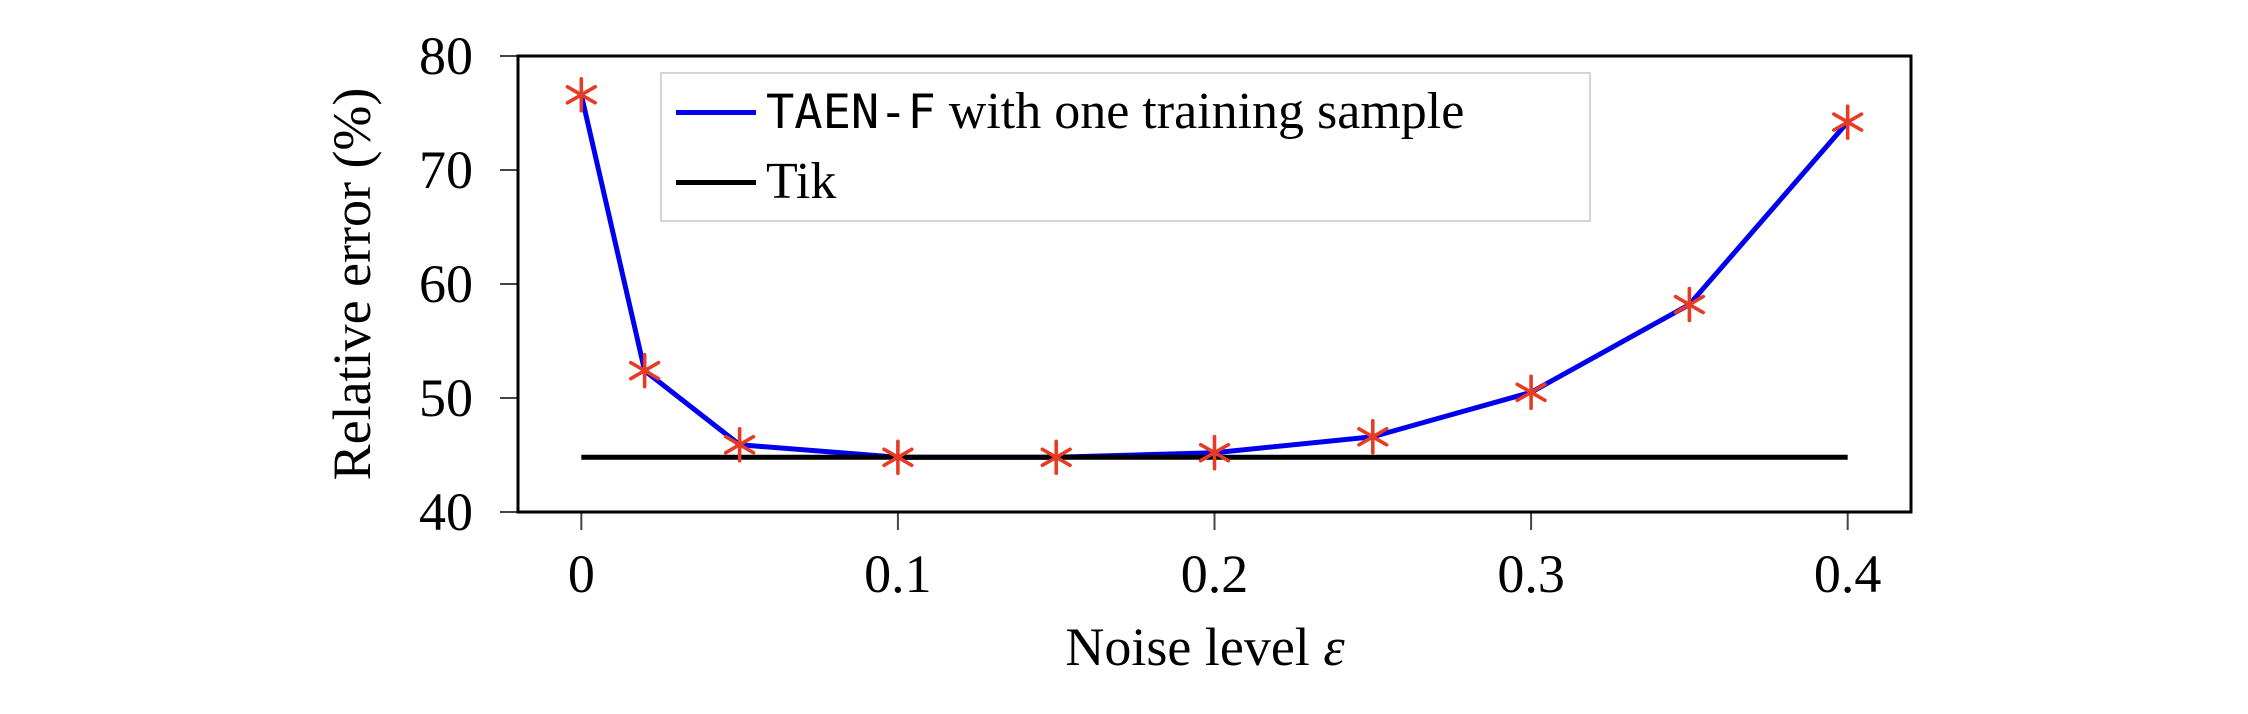 This screenshot has width=2248, height=714. I want to click on legend: TAEN-F with one training sample Tik, so click(1125, 147).